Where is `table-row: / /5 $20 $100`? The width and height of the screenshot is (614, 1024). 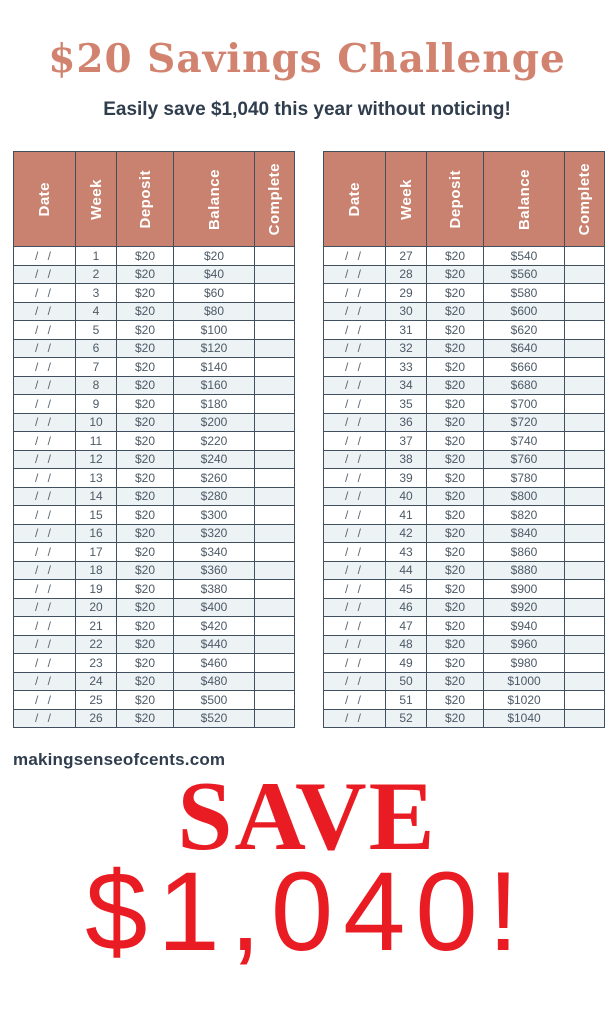
table-row: / /5 $20 $100 is located at coordinates (154, 330).